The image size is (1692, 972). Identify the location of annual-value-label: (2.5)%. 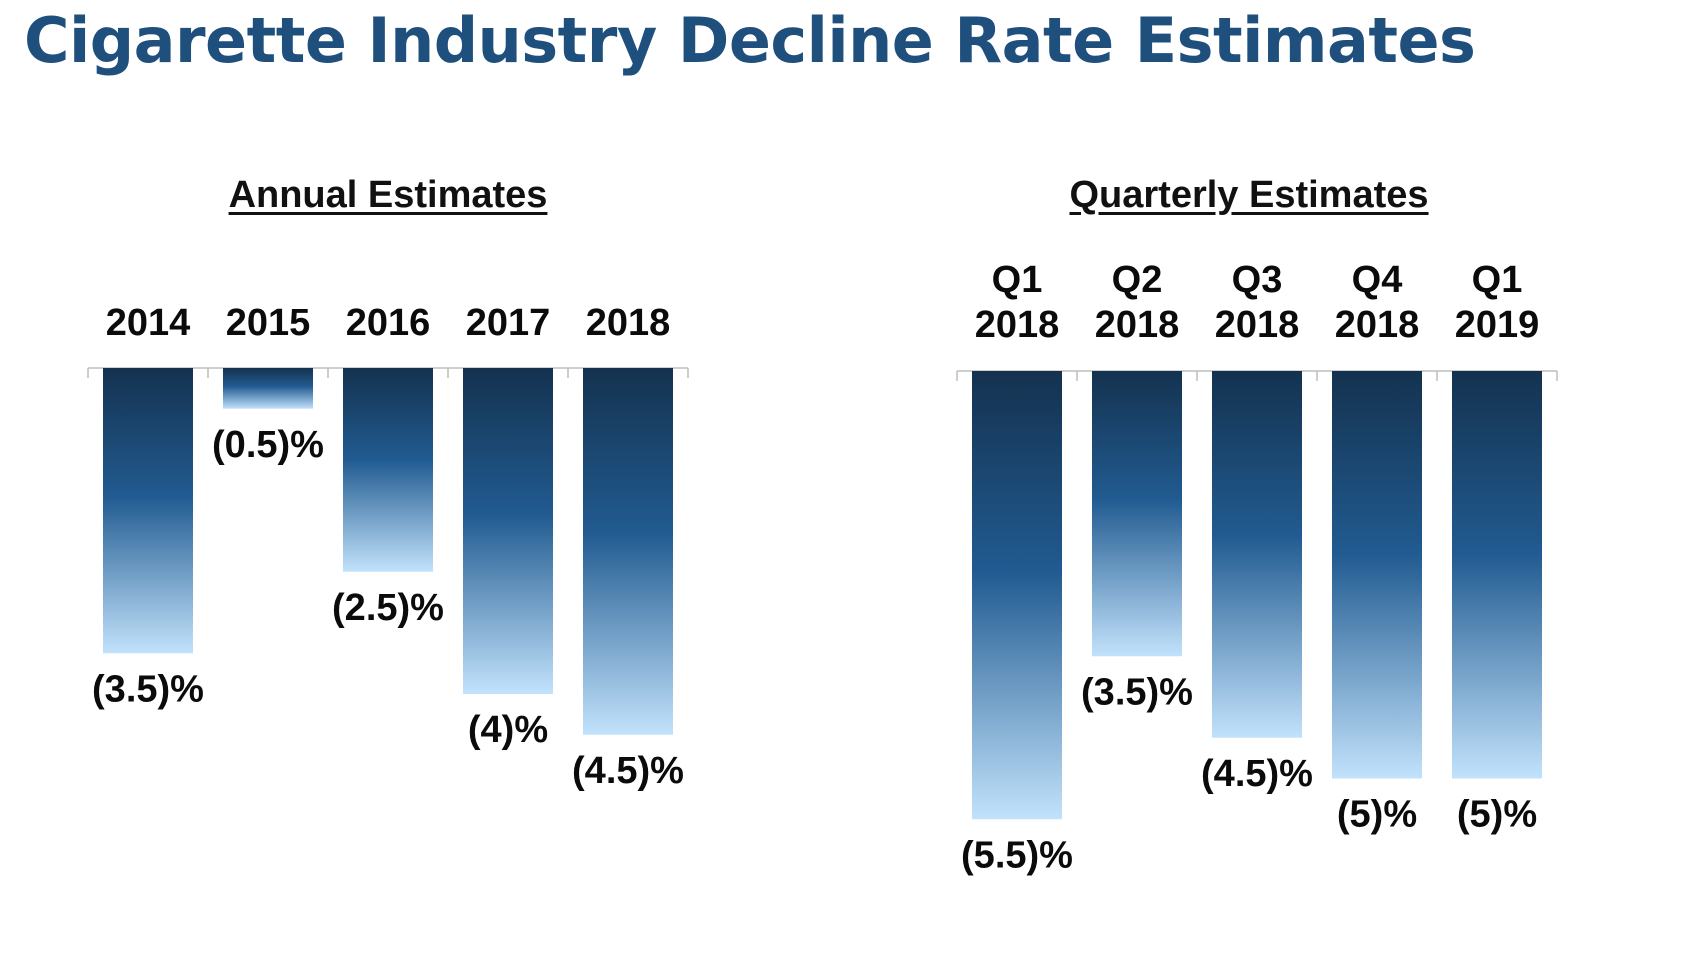
(388, 608).